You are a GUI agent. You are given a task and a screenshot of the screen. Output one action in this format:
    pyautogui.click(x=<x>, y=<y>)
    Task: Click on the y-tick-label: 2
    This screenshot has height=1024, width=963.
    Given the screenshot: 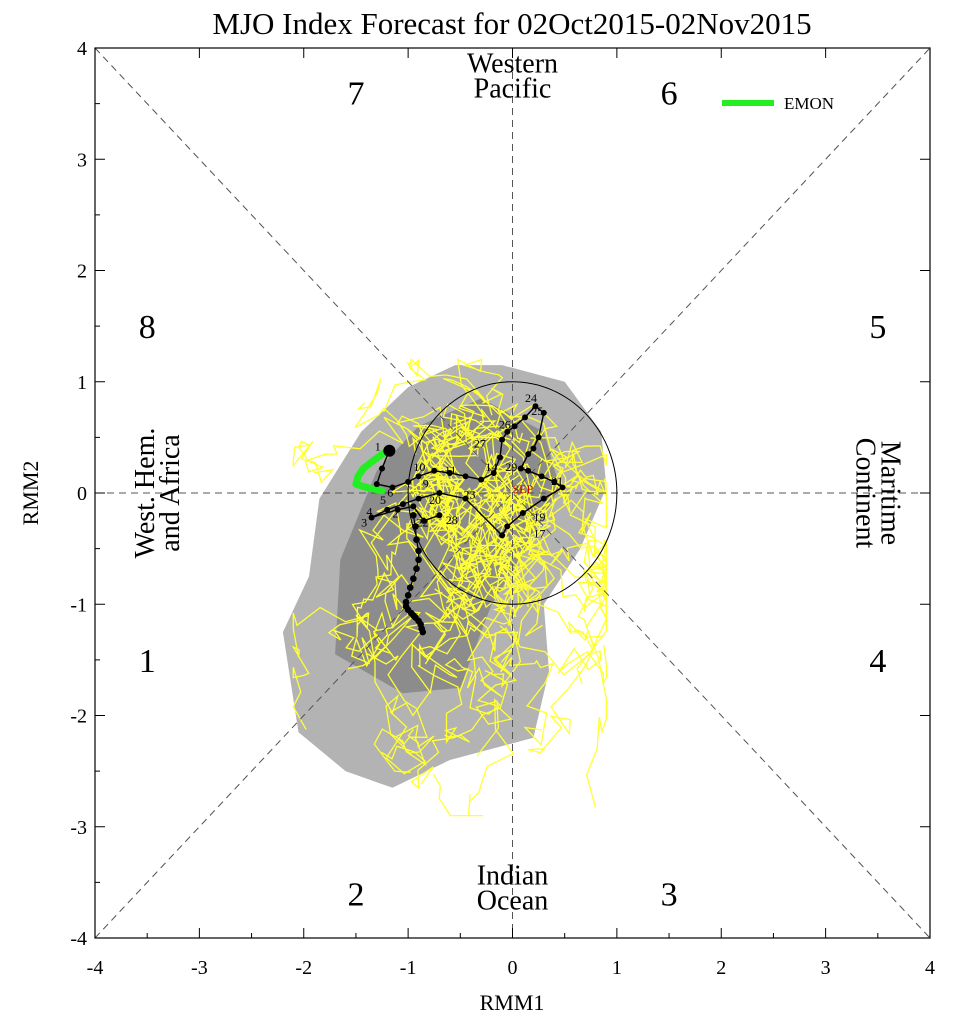 What is the action you would take?
    pyautogui.click(x=82, y=272)
    